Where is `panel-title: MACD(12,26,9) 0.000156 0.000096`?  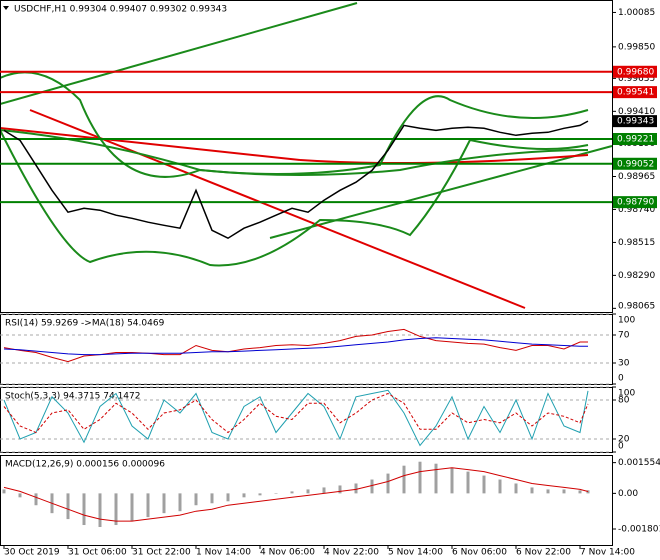
panel-title: MACD(12,26,9) 0.000156 0.000096 is located at coordinates (85, 465).